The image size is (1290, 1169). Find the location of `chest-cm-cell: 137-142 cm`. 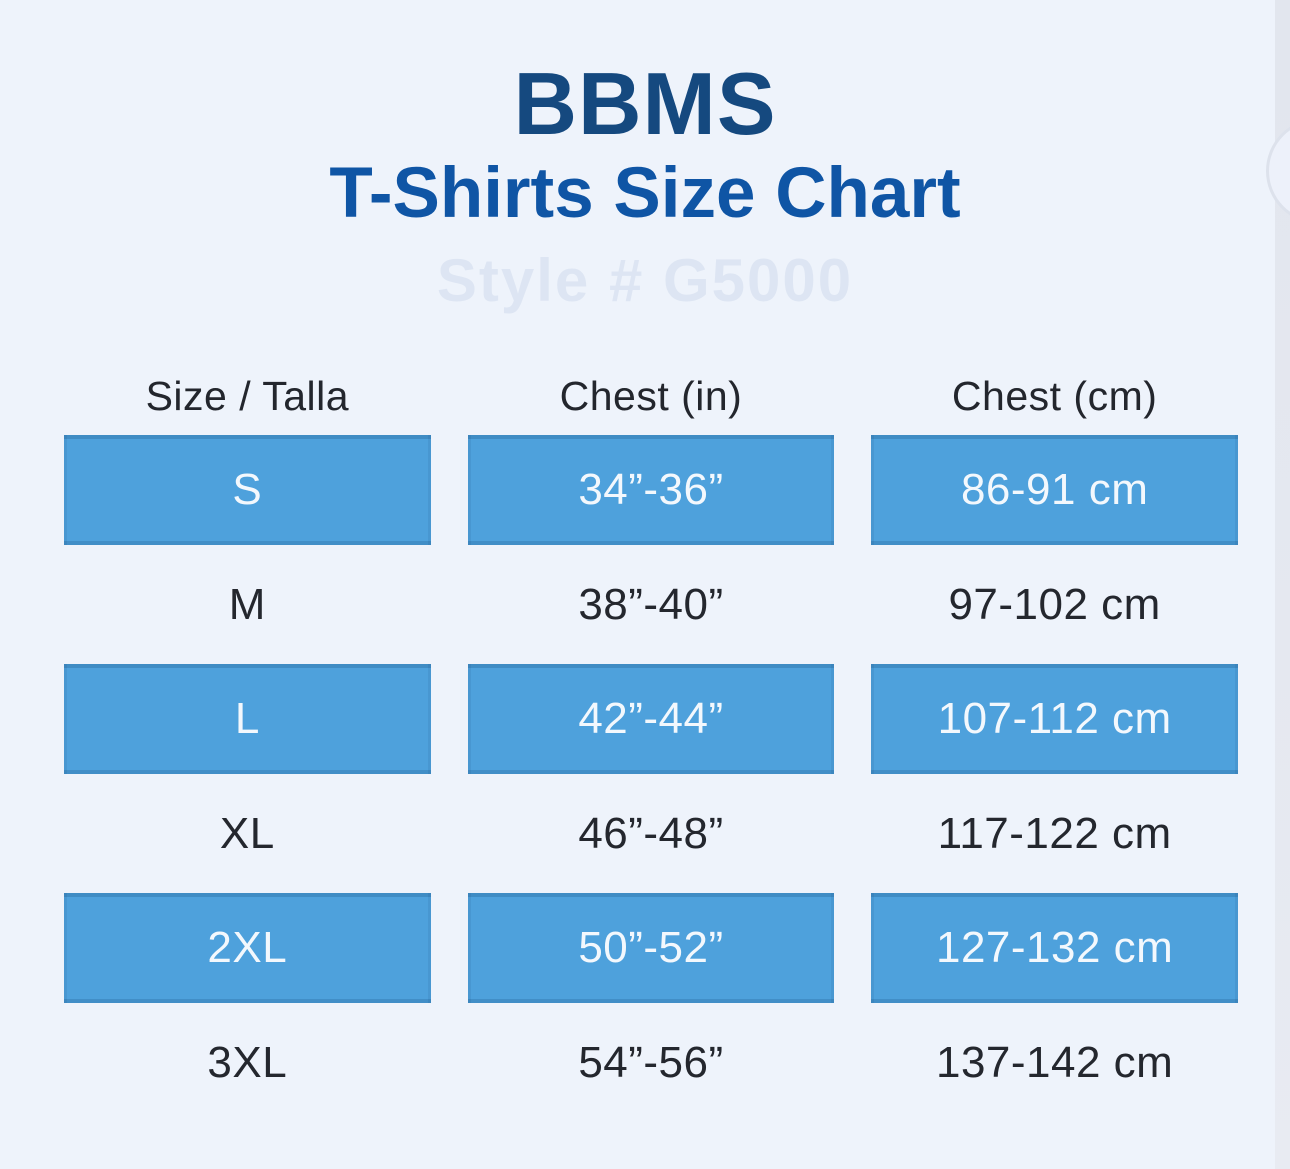

chest-cm-cell: 137-142 cm is located at coordinates (1054, 1062).